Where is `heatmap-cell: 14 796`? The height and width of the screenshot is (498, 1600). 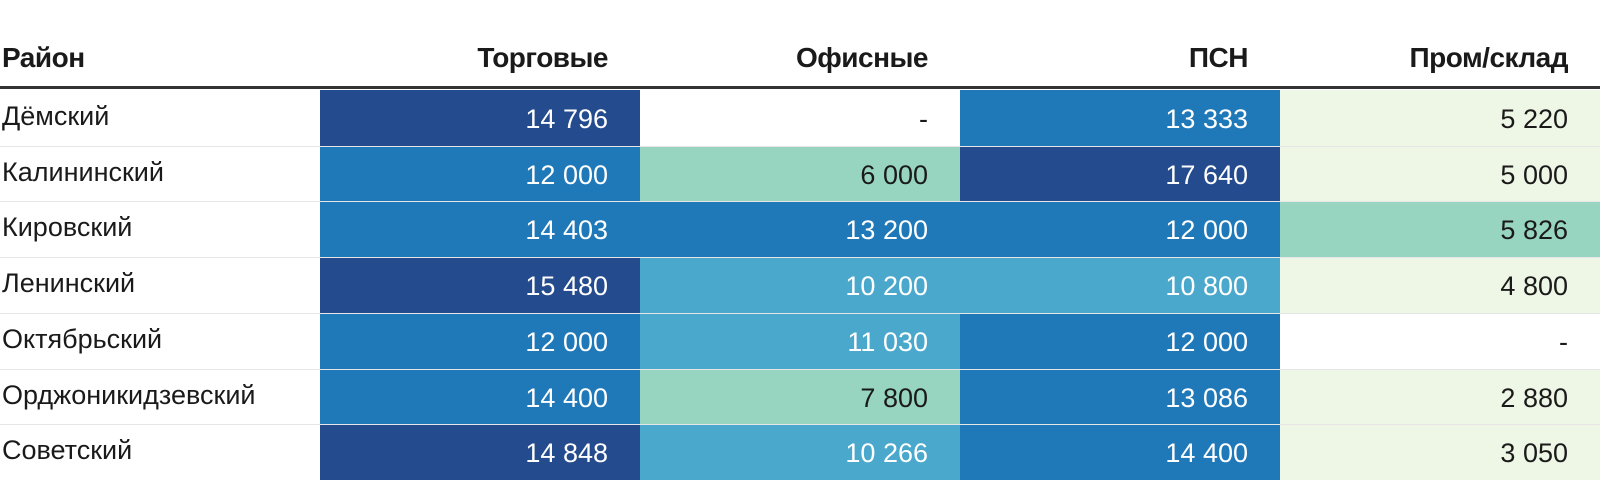 heatmap-cell: 14 796 is located at coordinates (480, 118).